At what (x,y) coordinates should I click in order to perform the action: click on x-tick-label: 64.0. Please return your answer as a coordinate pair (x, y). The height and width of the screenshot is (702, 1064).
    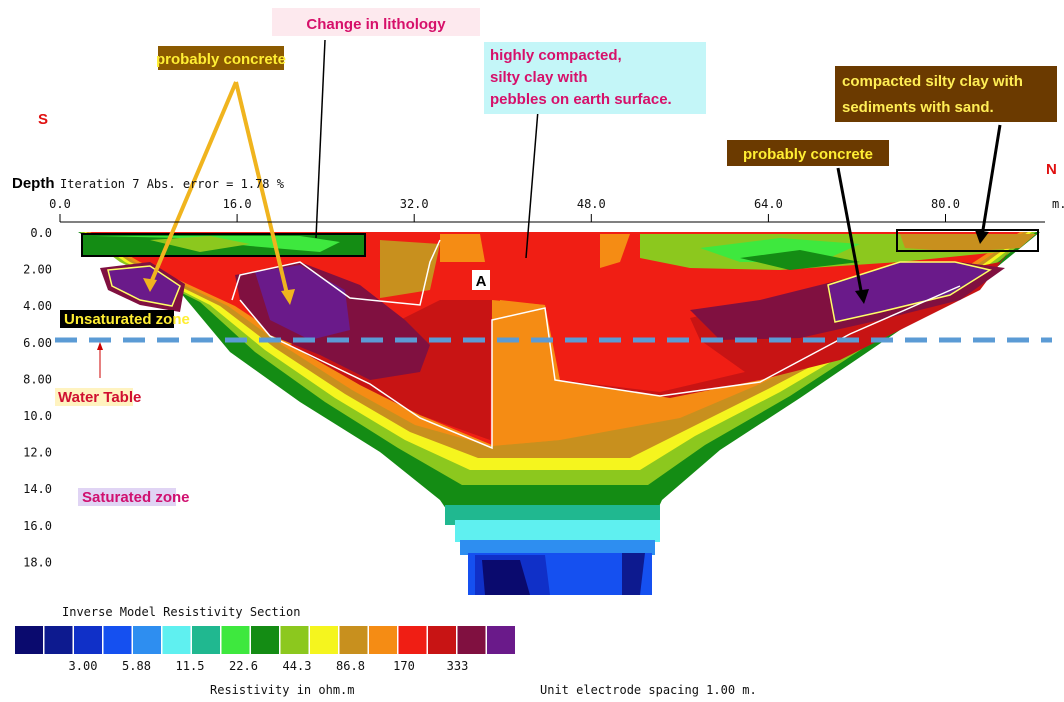
    Looking at the image, I should click on (768, 204).